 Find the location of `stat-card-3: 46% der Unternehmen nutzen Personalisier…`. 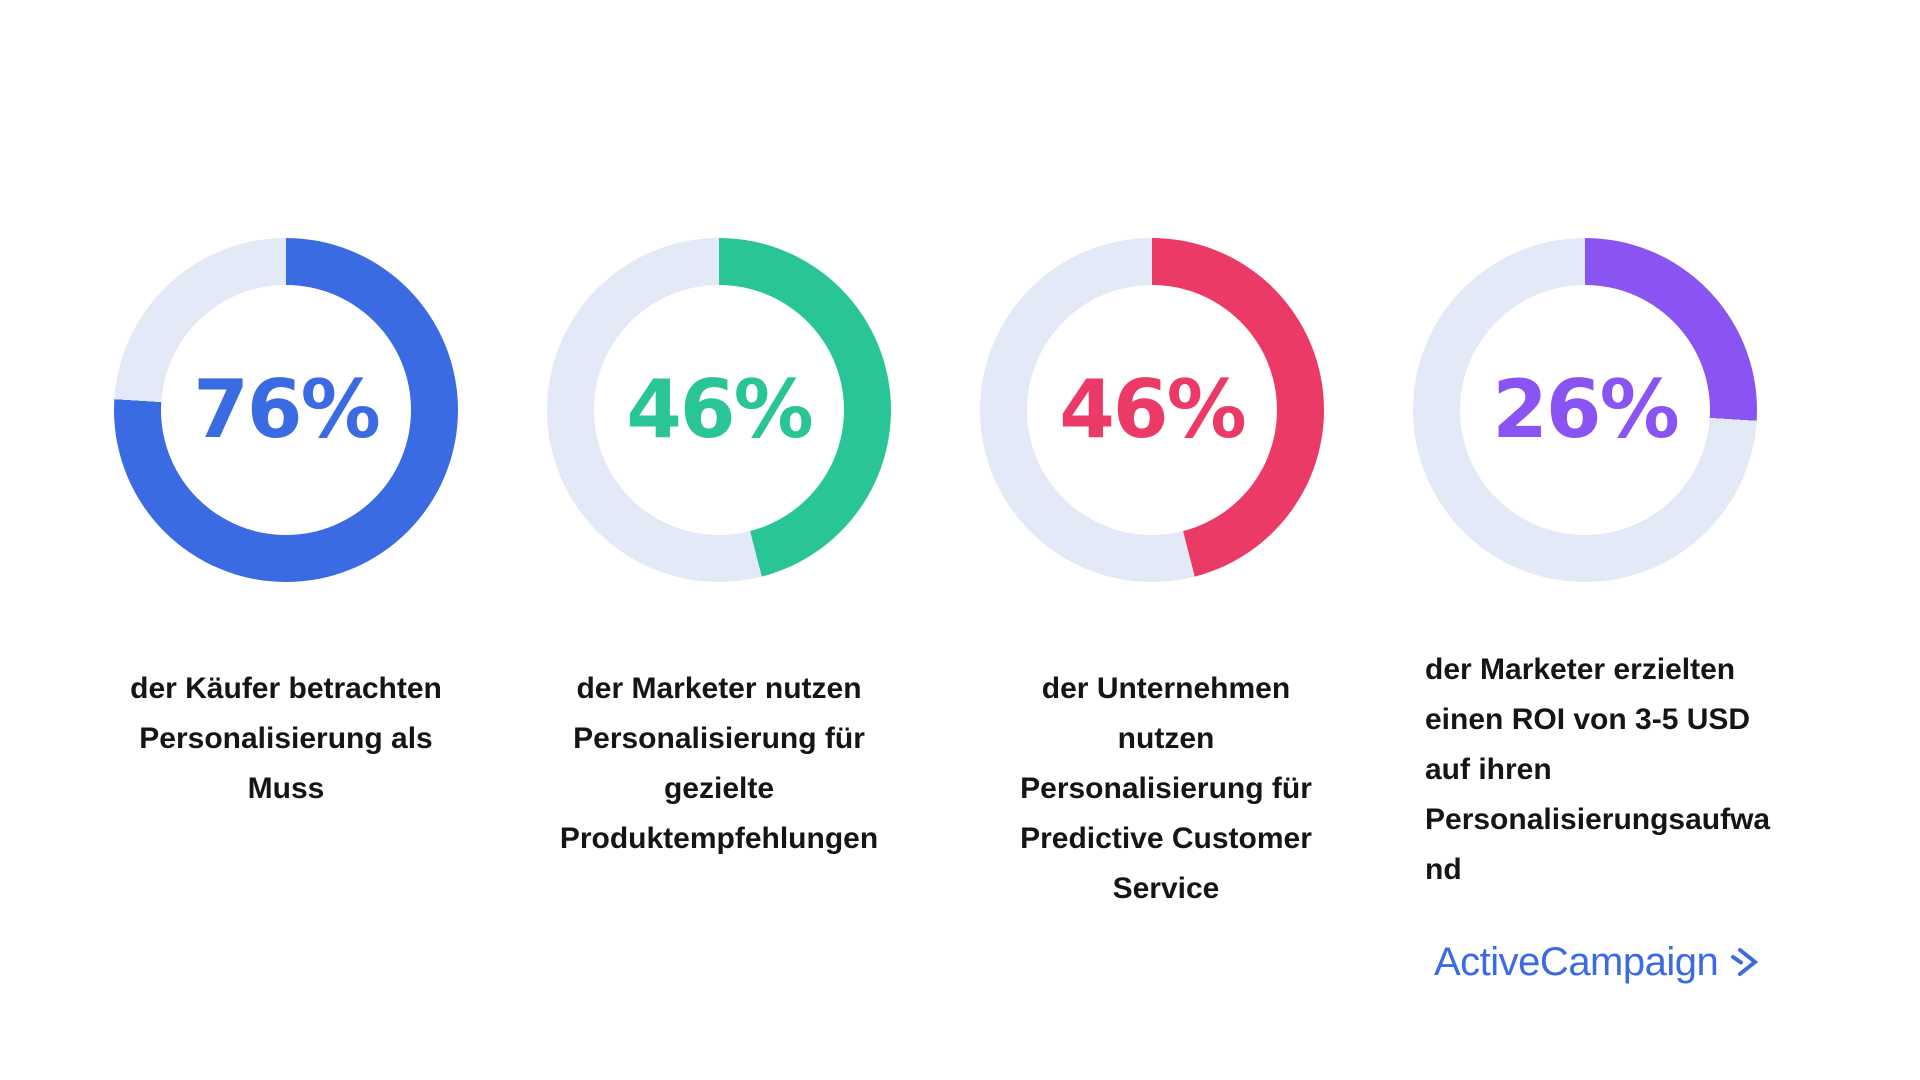

stat-card-3: 46% der Unternehmen nutzen Personalisier… is located at coordinates (1152, 576).